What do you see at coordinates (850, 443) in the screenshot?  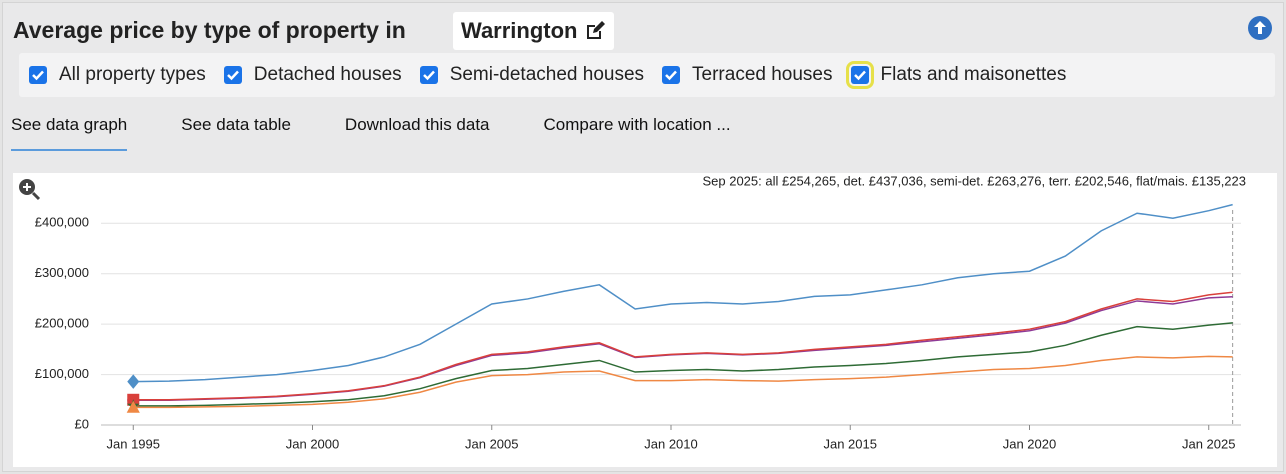 I see `x-tick-label: Jan 2015` at bounding box center [850, 443].